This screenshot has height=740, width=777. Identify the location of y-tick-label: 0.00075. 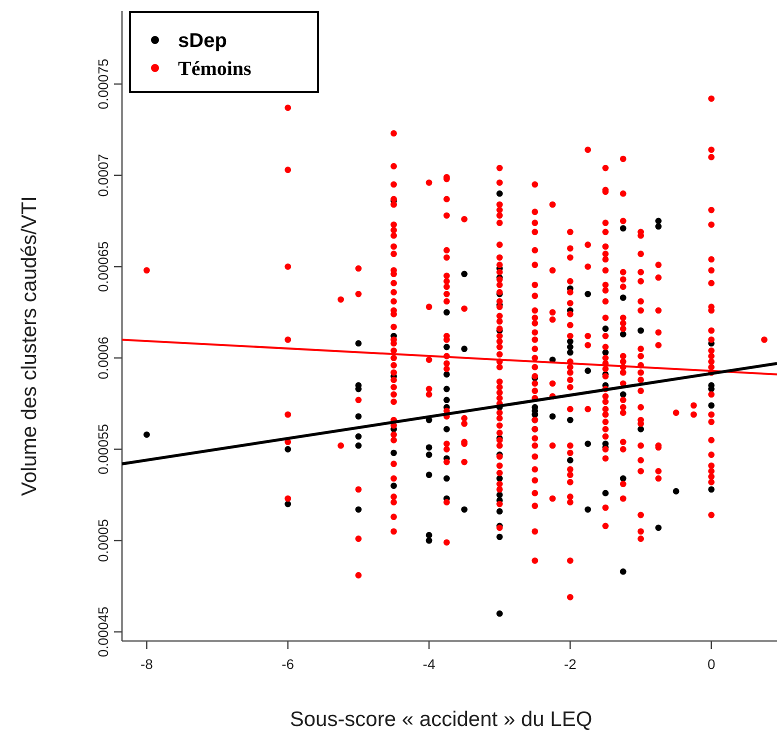
(103, 84).